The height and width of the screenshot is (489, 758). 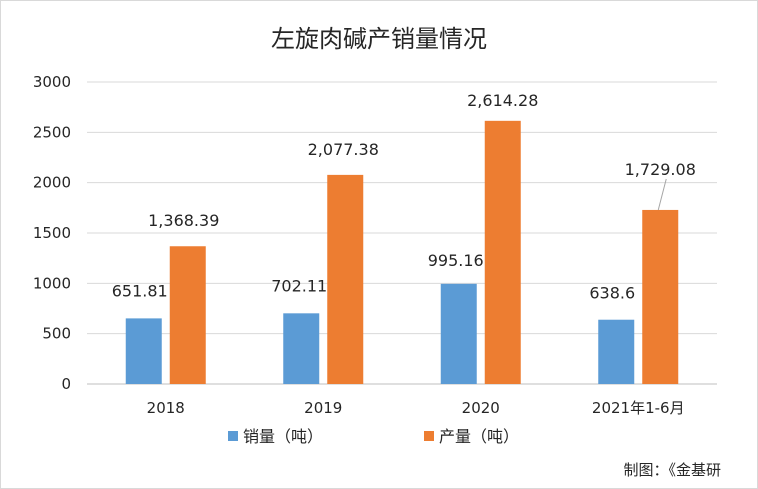 I want to click on y-tick-label: 2000, so click(x=52, y=183).